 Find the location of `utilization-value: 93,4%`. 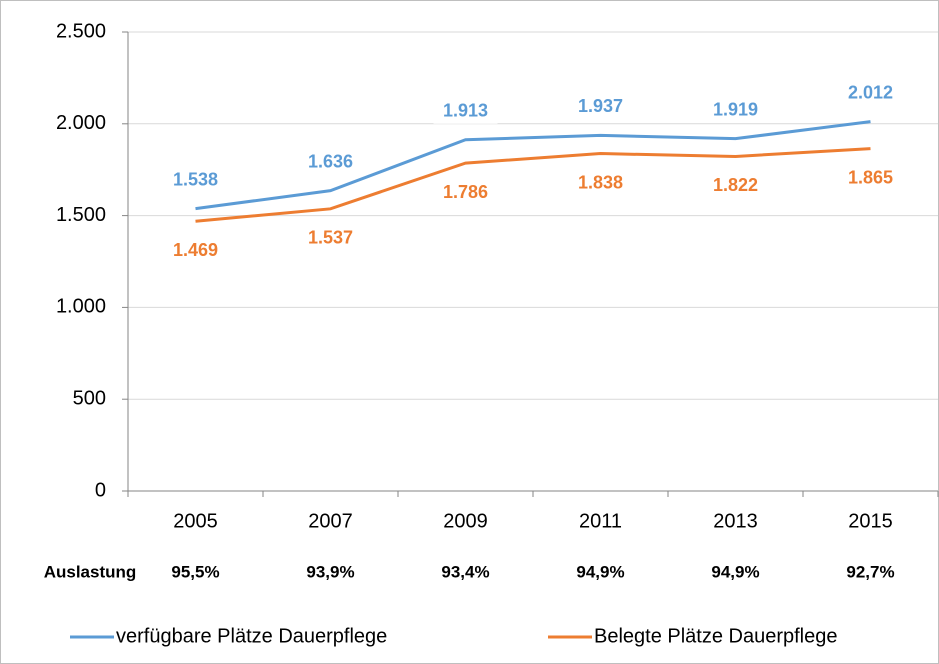

utilization-value: 93,4% is located at coordinates (465, 571).